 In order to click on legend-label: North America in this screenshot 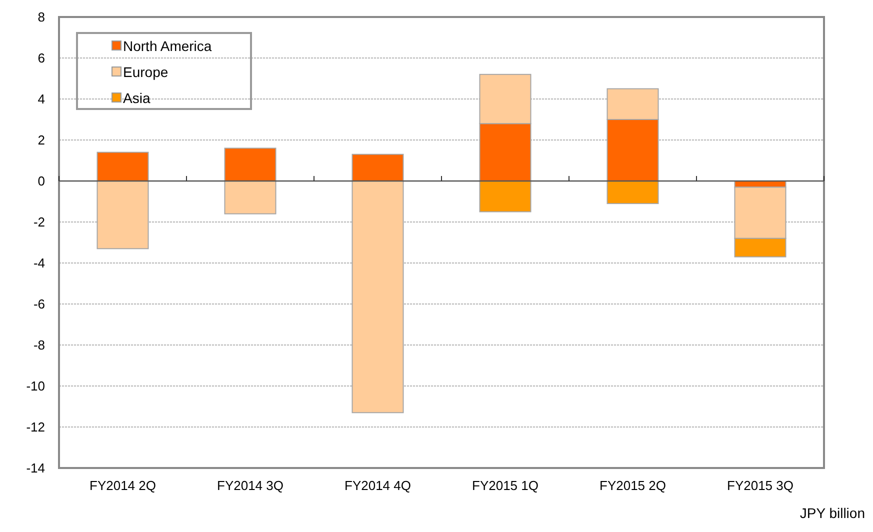, I will do `click(167, 46)`.